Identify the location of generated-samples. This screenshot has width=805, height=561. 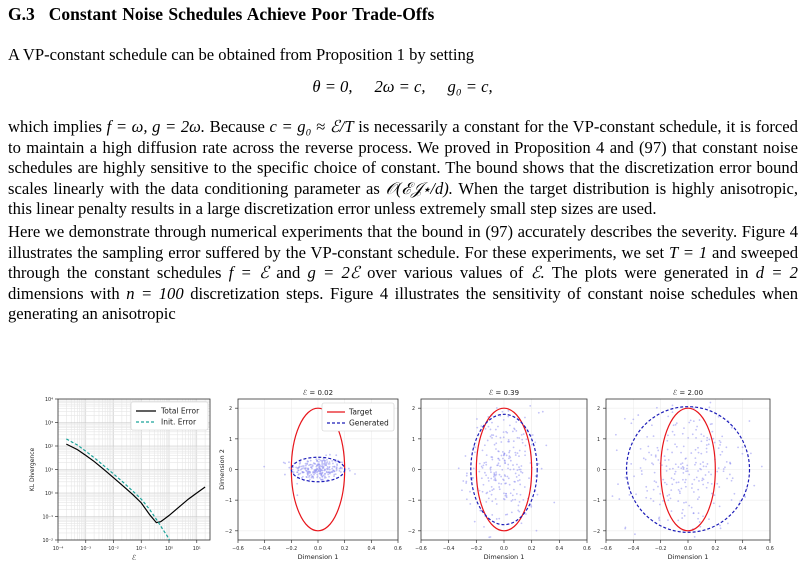
(687, 469).